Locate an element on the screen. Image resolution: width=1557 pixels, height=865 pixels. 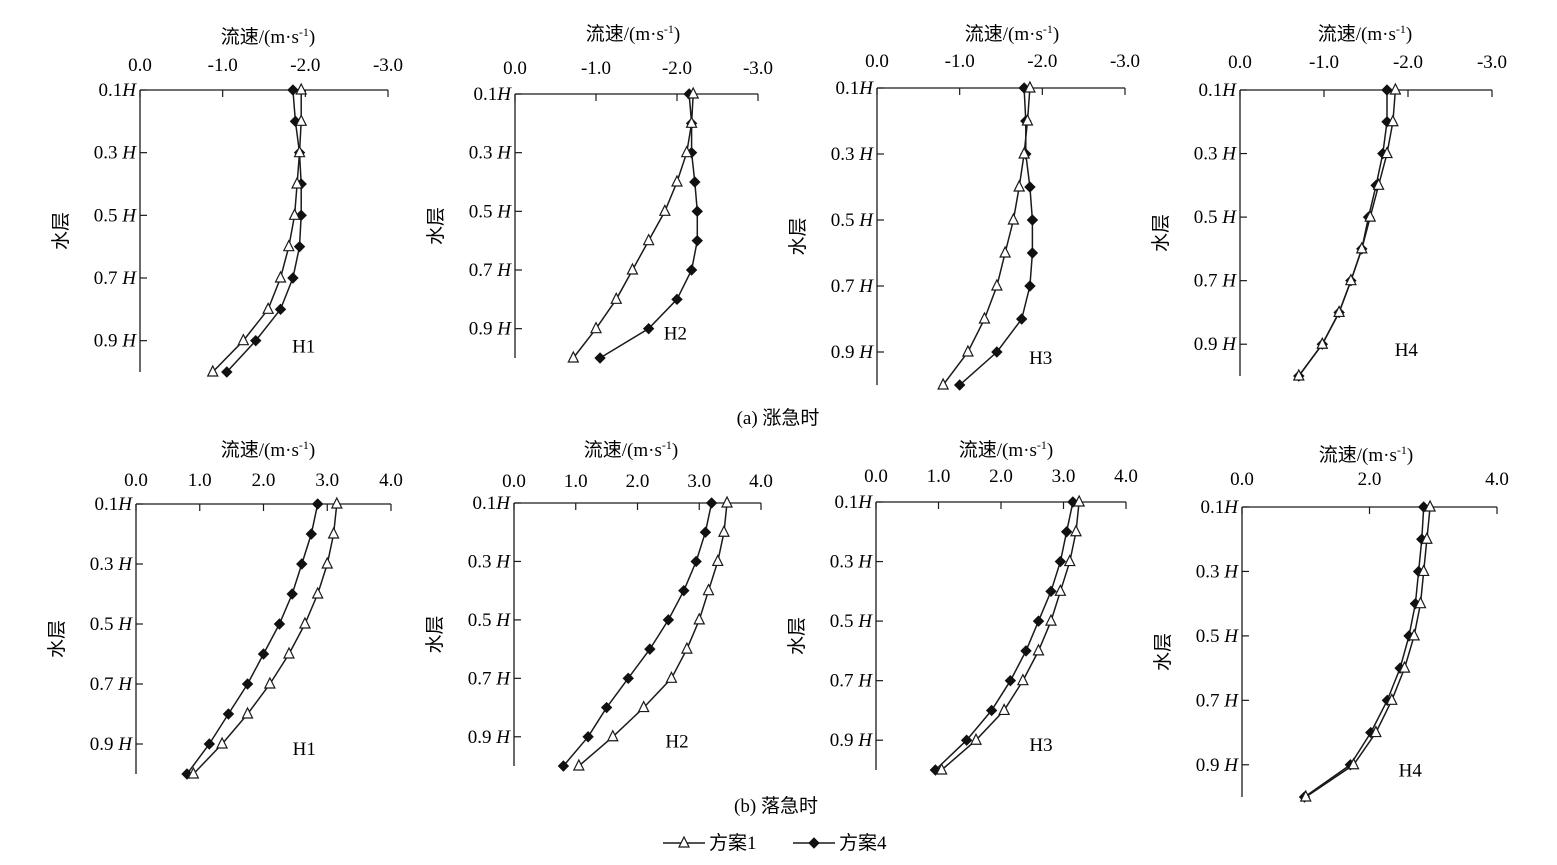
x-tick-label: -2.0 is located at coordinates (1042, 61).